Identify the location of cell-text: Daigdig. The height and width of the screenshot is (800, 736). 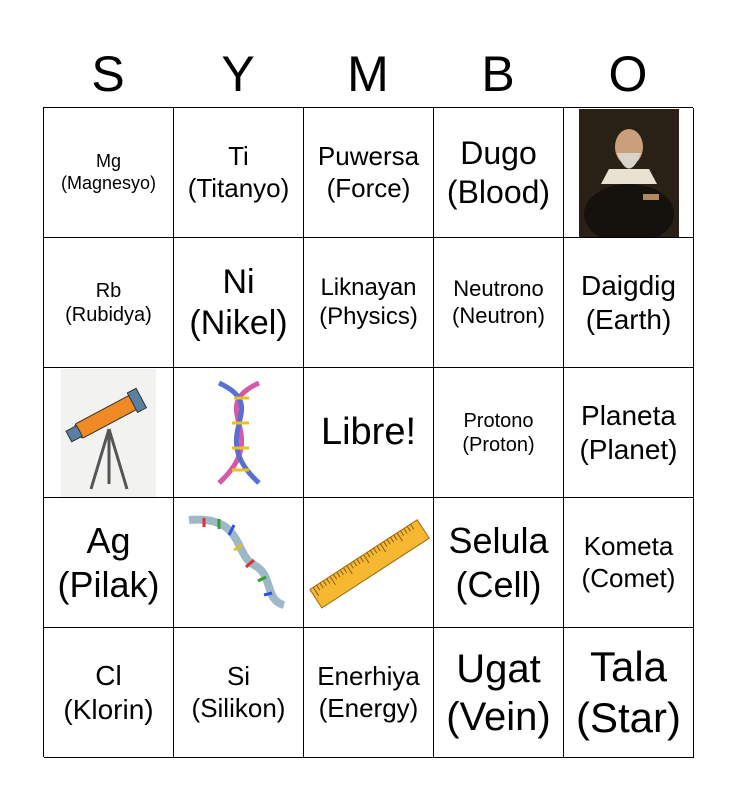
(628, 285).